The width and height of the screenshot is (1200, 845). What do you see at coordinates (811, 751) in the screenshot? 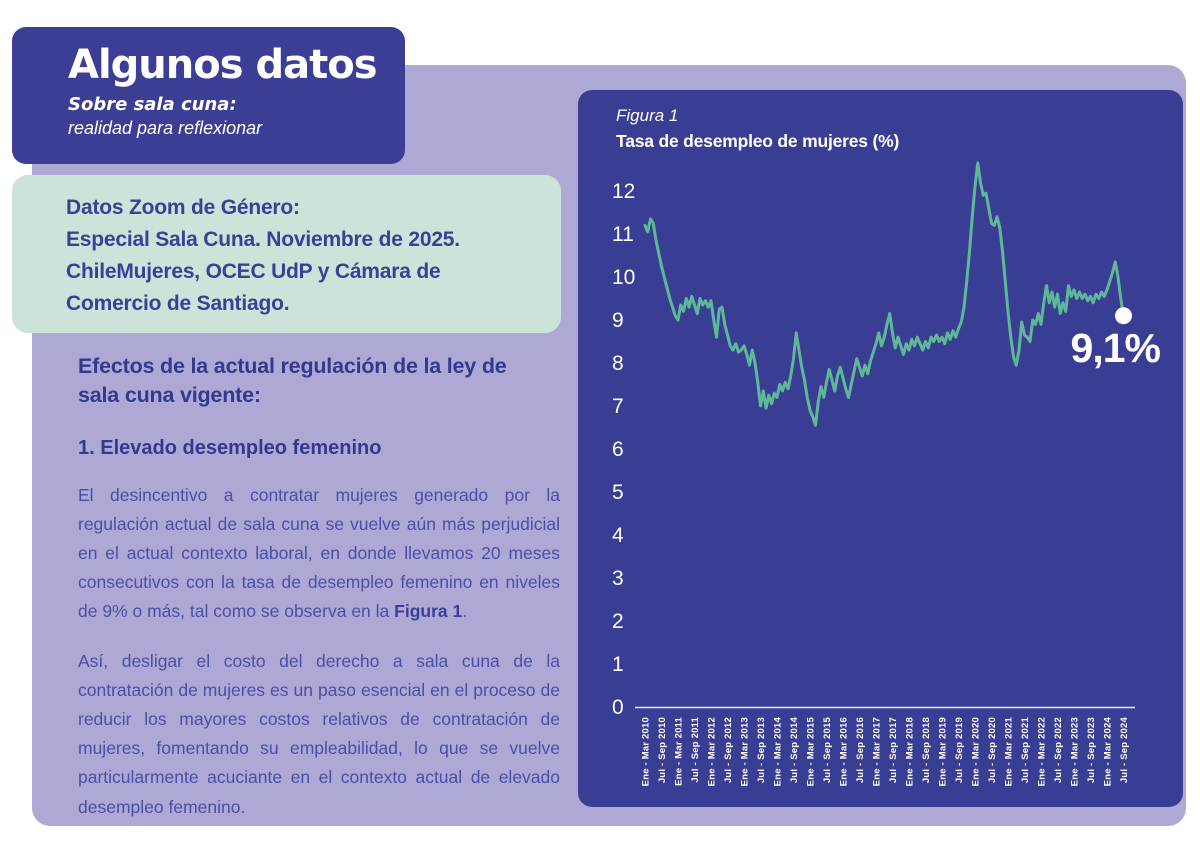
I see `x-axis-label: Ene - Mar 2015` at bounding box center [811, 751].